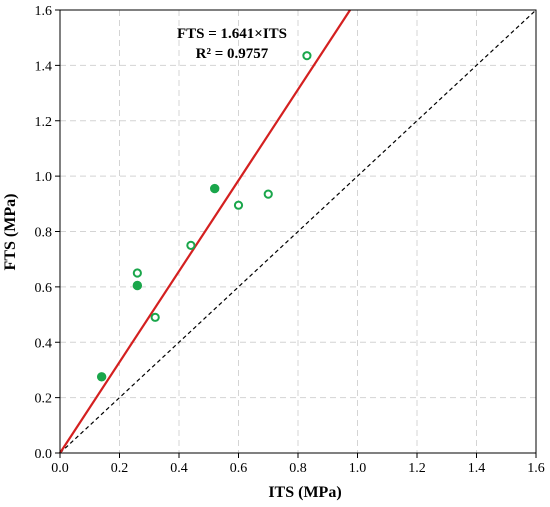  What do you see at coordinates (44, 399) in the screenshot?
I see `y-tick-label-1: 0.2` at bounding box center [44, 399].